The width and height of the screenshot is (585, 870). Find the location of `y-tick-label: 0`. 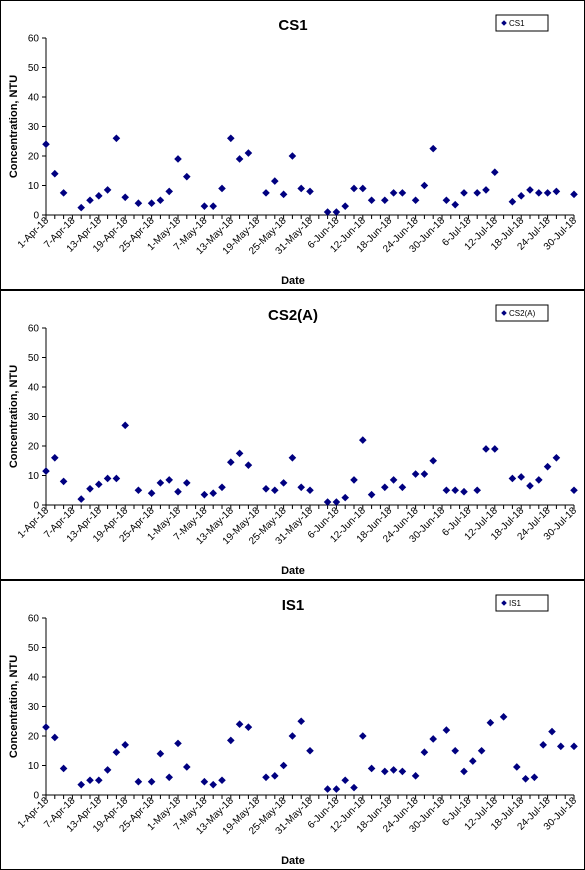

y-tick-label: 0 is located at coordinates (36, 796).